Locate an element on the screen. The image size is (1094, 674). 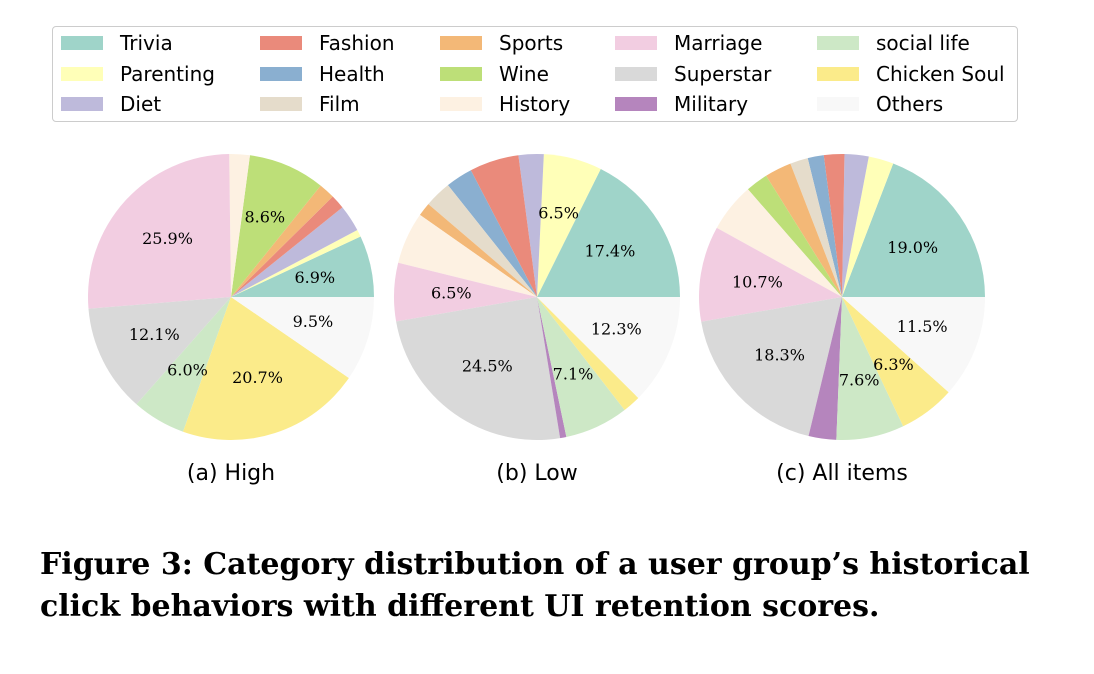
slice-label: 6.9% is located at coordinates (314, 277).